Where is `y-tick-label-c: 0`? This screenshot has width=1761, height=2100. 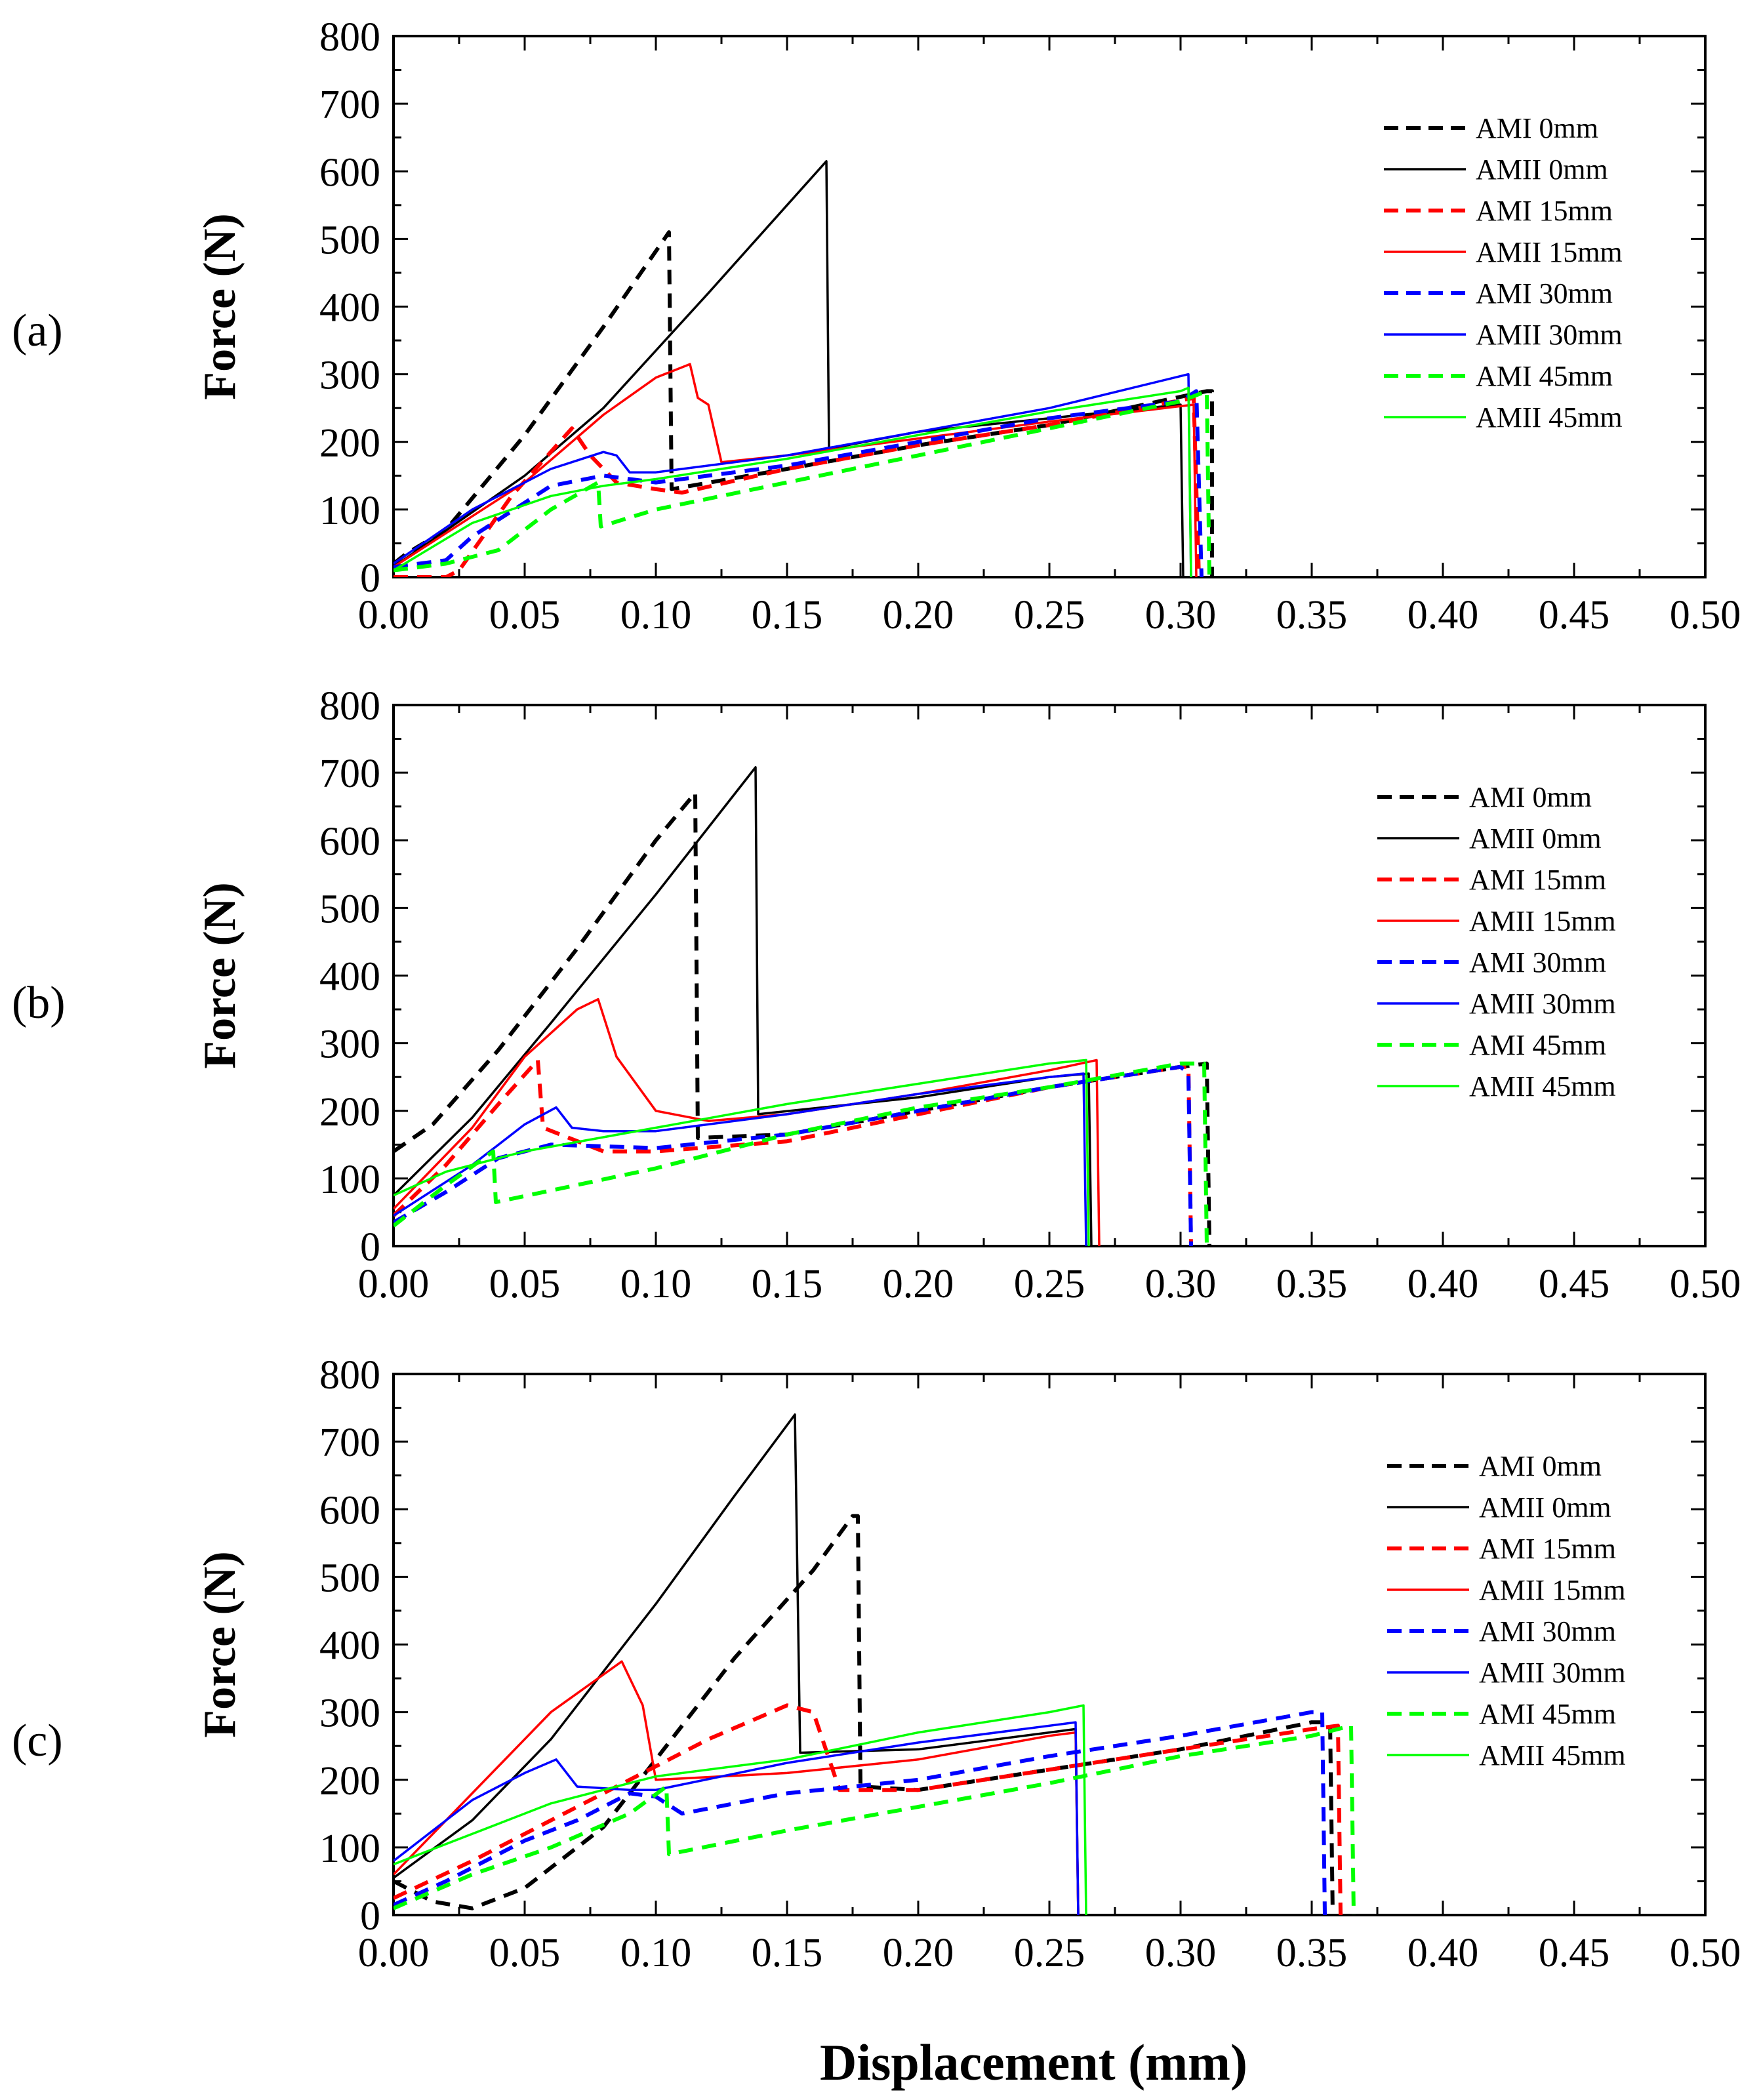
y-tick-label-c: 0 is located at coordinates (370, 1916).